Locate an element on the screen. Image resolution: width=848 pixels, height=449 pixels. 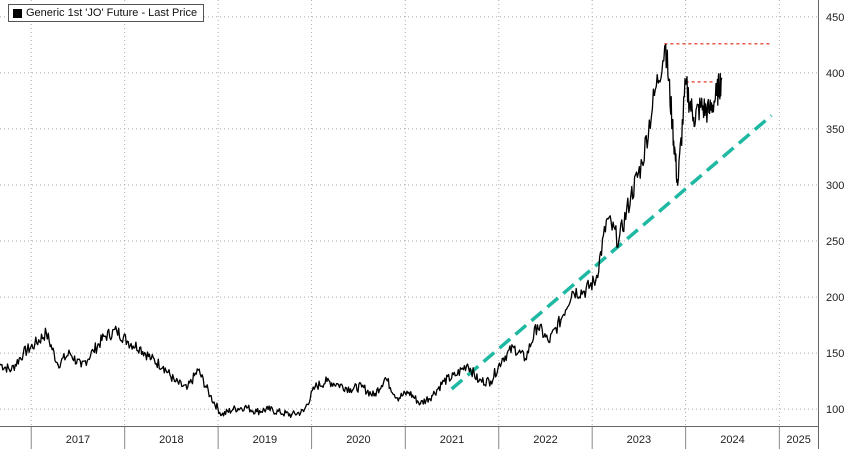
legend: Generic 1st 'JO' Future - Last Price is located at coordinates (106, 13).